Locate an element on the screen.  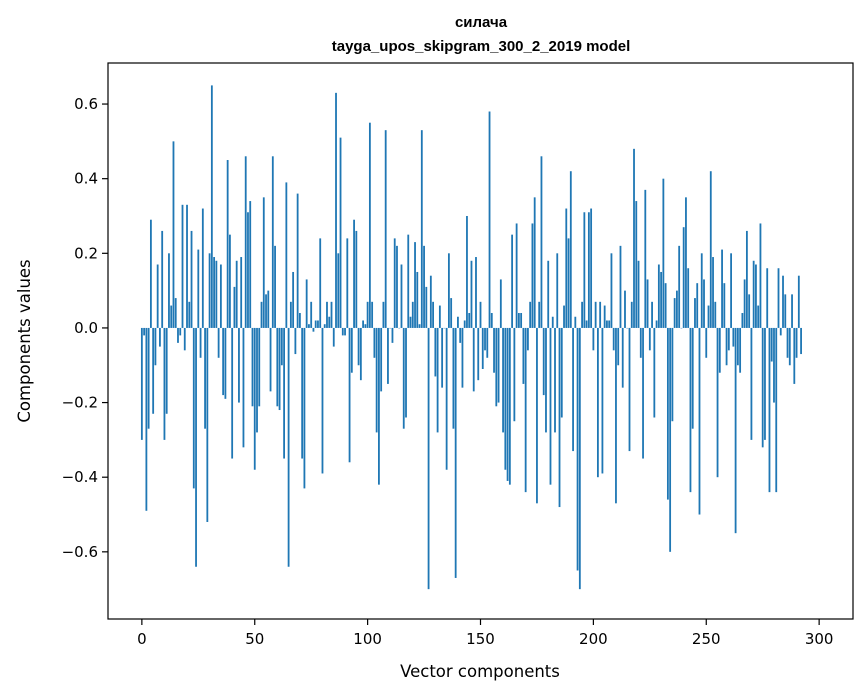
y-tick-label: 0.2 is located at coordinates (86, 253).